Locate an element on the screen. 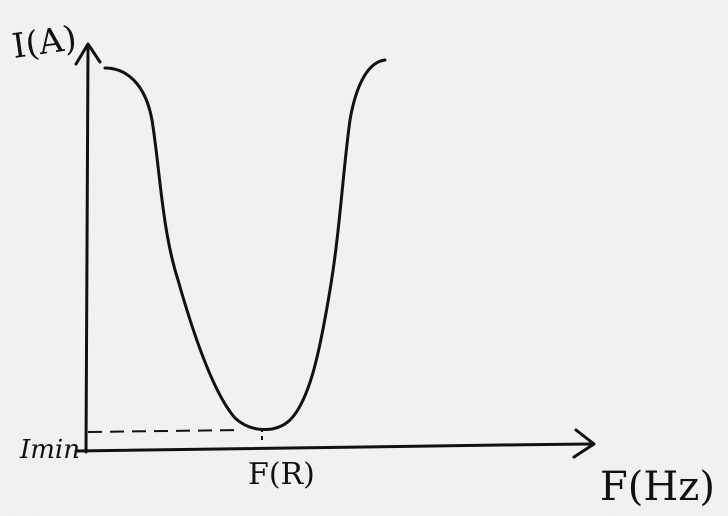  x-axis-arrowhead is located at coordinates (584, 443).